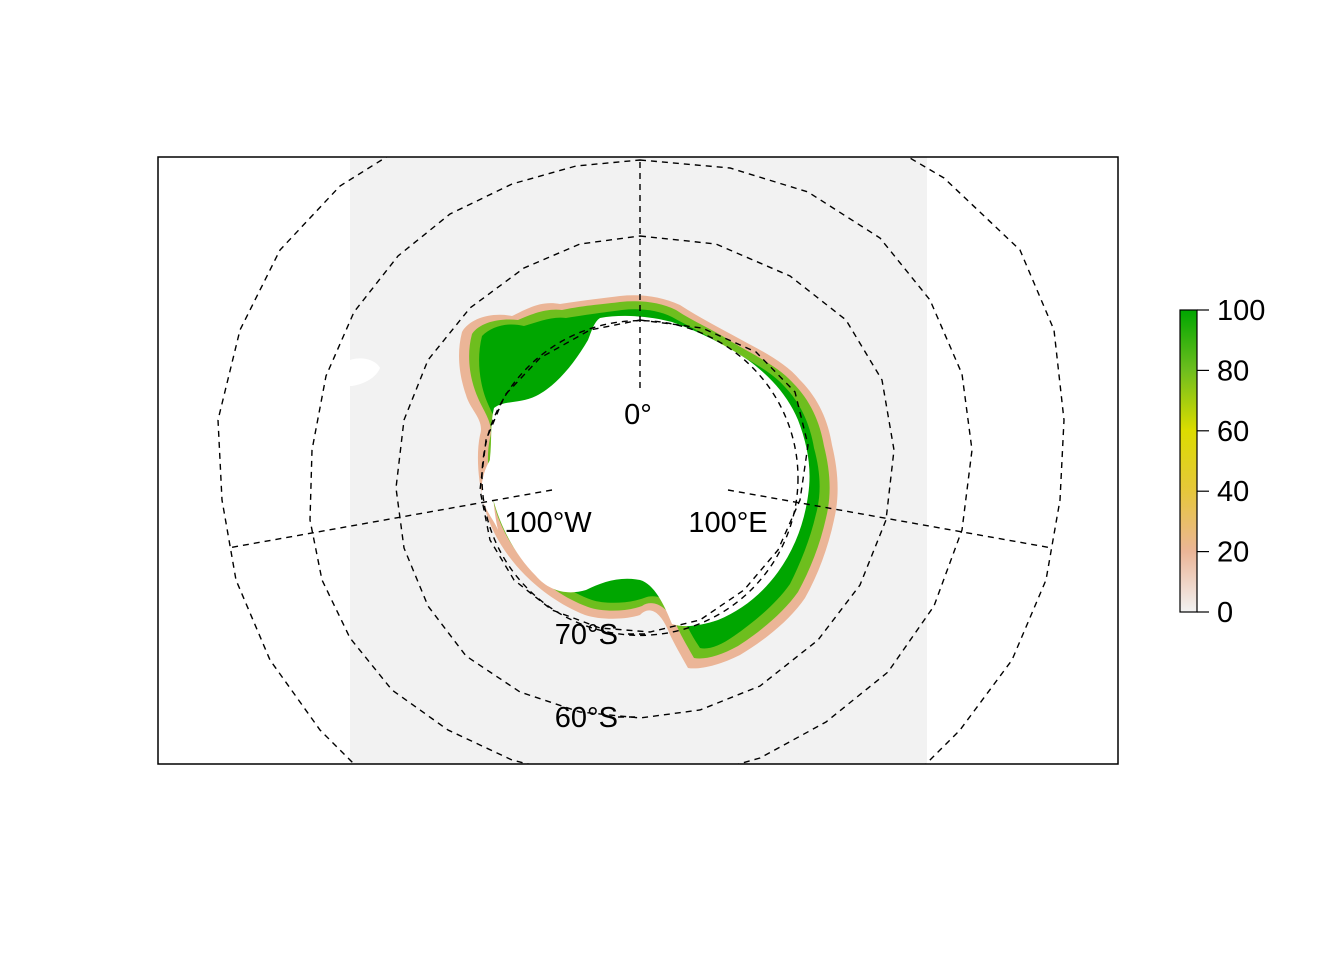 This screenshot has width=1344, height=960. What do you see at coordinates (727, 523) in the screenshot?
I see `label-100e: 100°E` at bounding box center [727, 523].